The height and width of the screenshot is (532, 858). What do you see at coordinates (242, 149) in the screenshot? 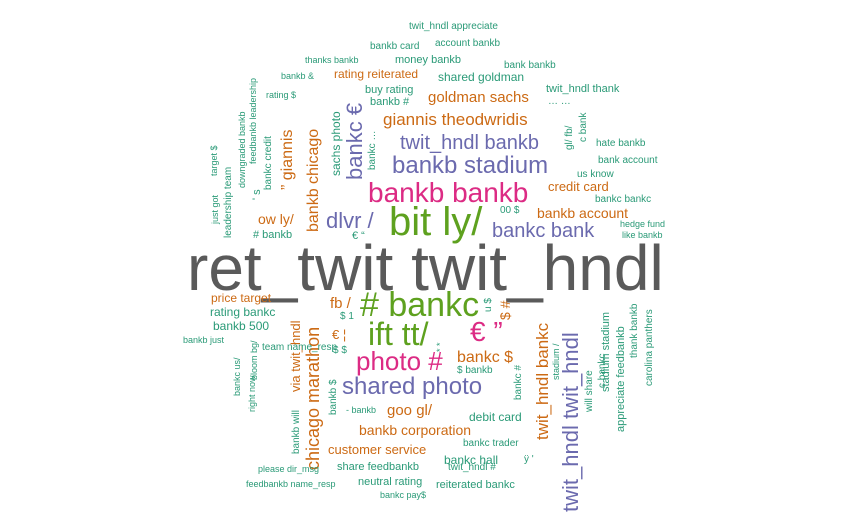
I see `cloud-word: downgraded bankb` at bounding box center [242, 149].